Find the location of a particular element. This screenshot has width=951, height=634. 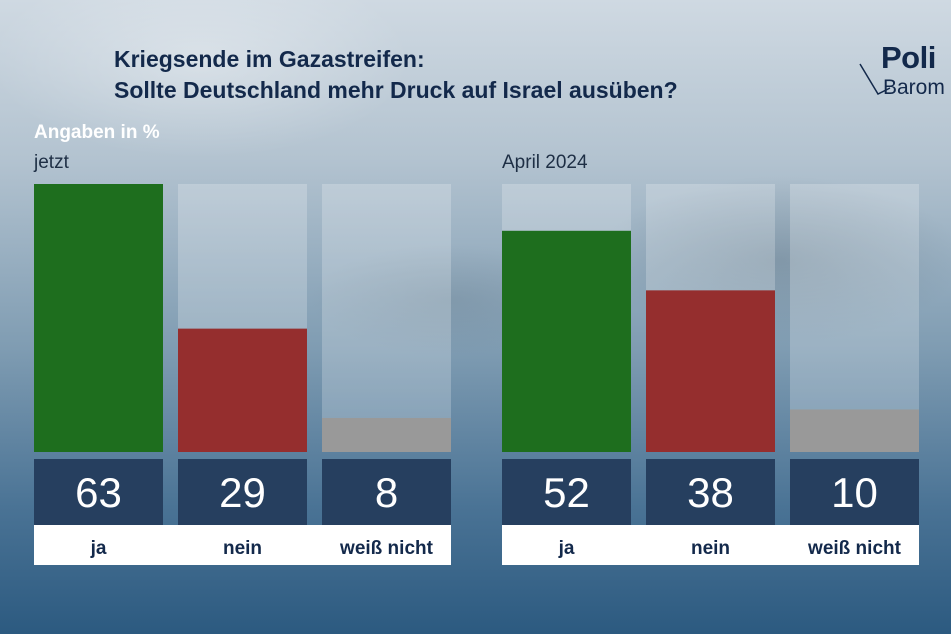

bar-group-1-weiss-nicht: 10 weiß nicht is located at coordinates (854, 374).